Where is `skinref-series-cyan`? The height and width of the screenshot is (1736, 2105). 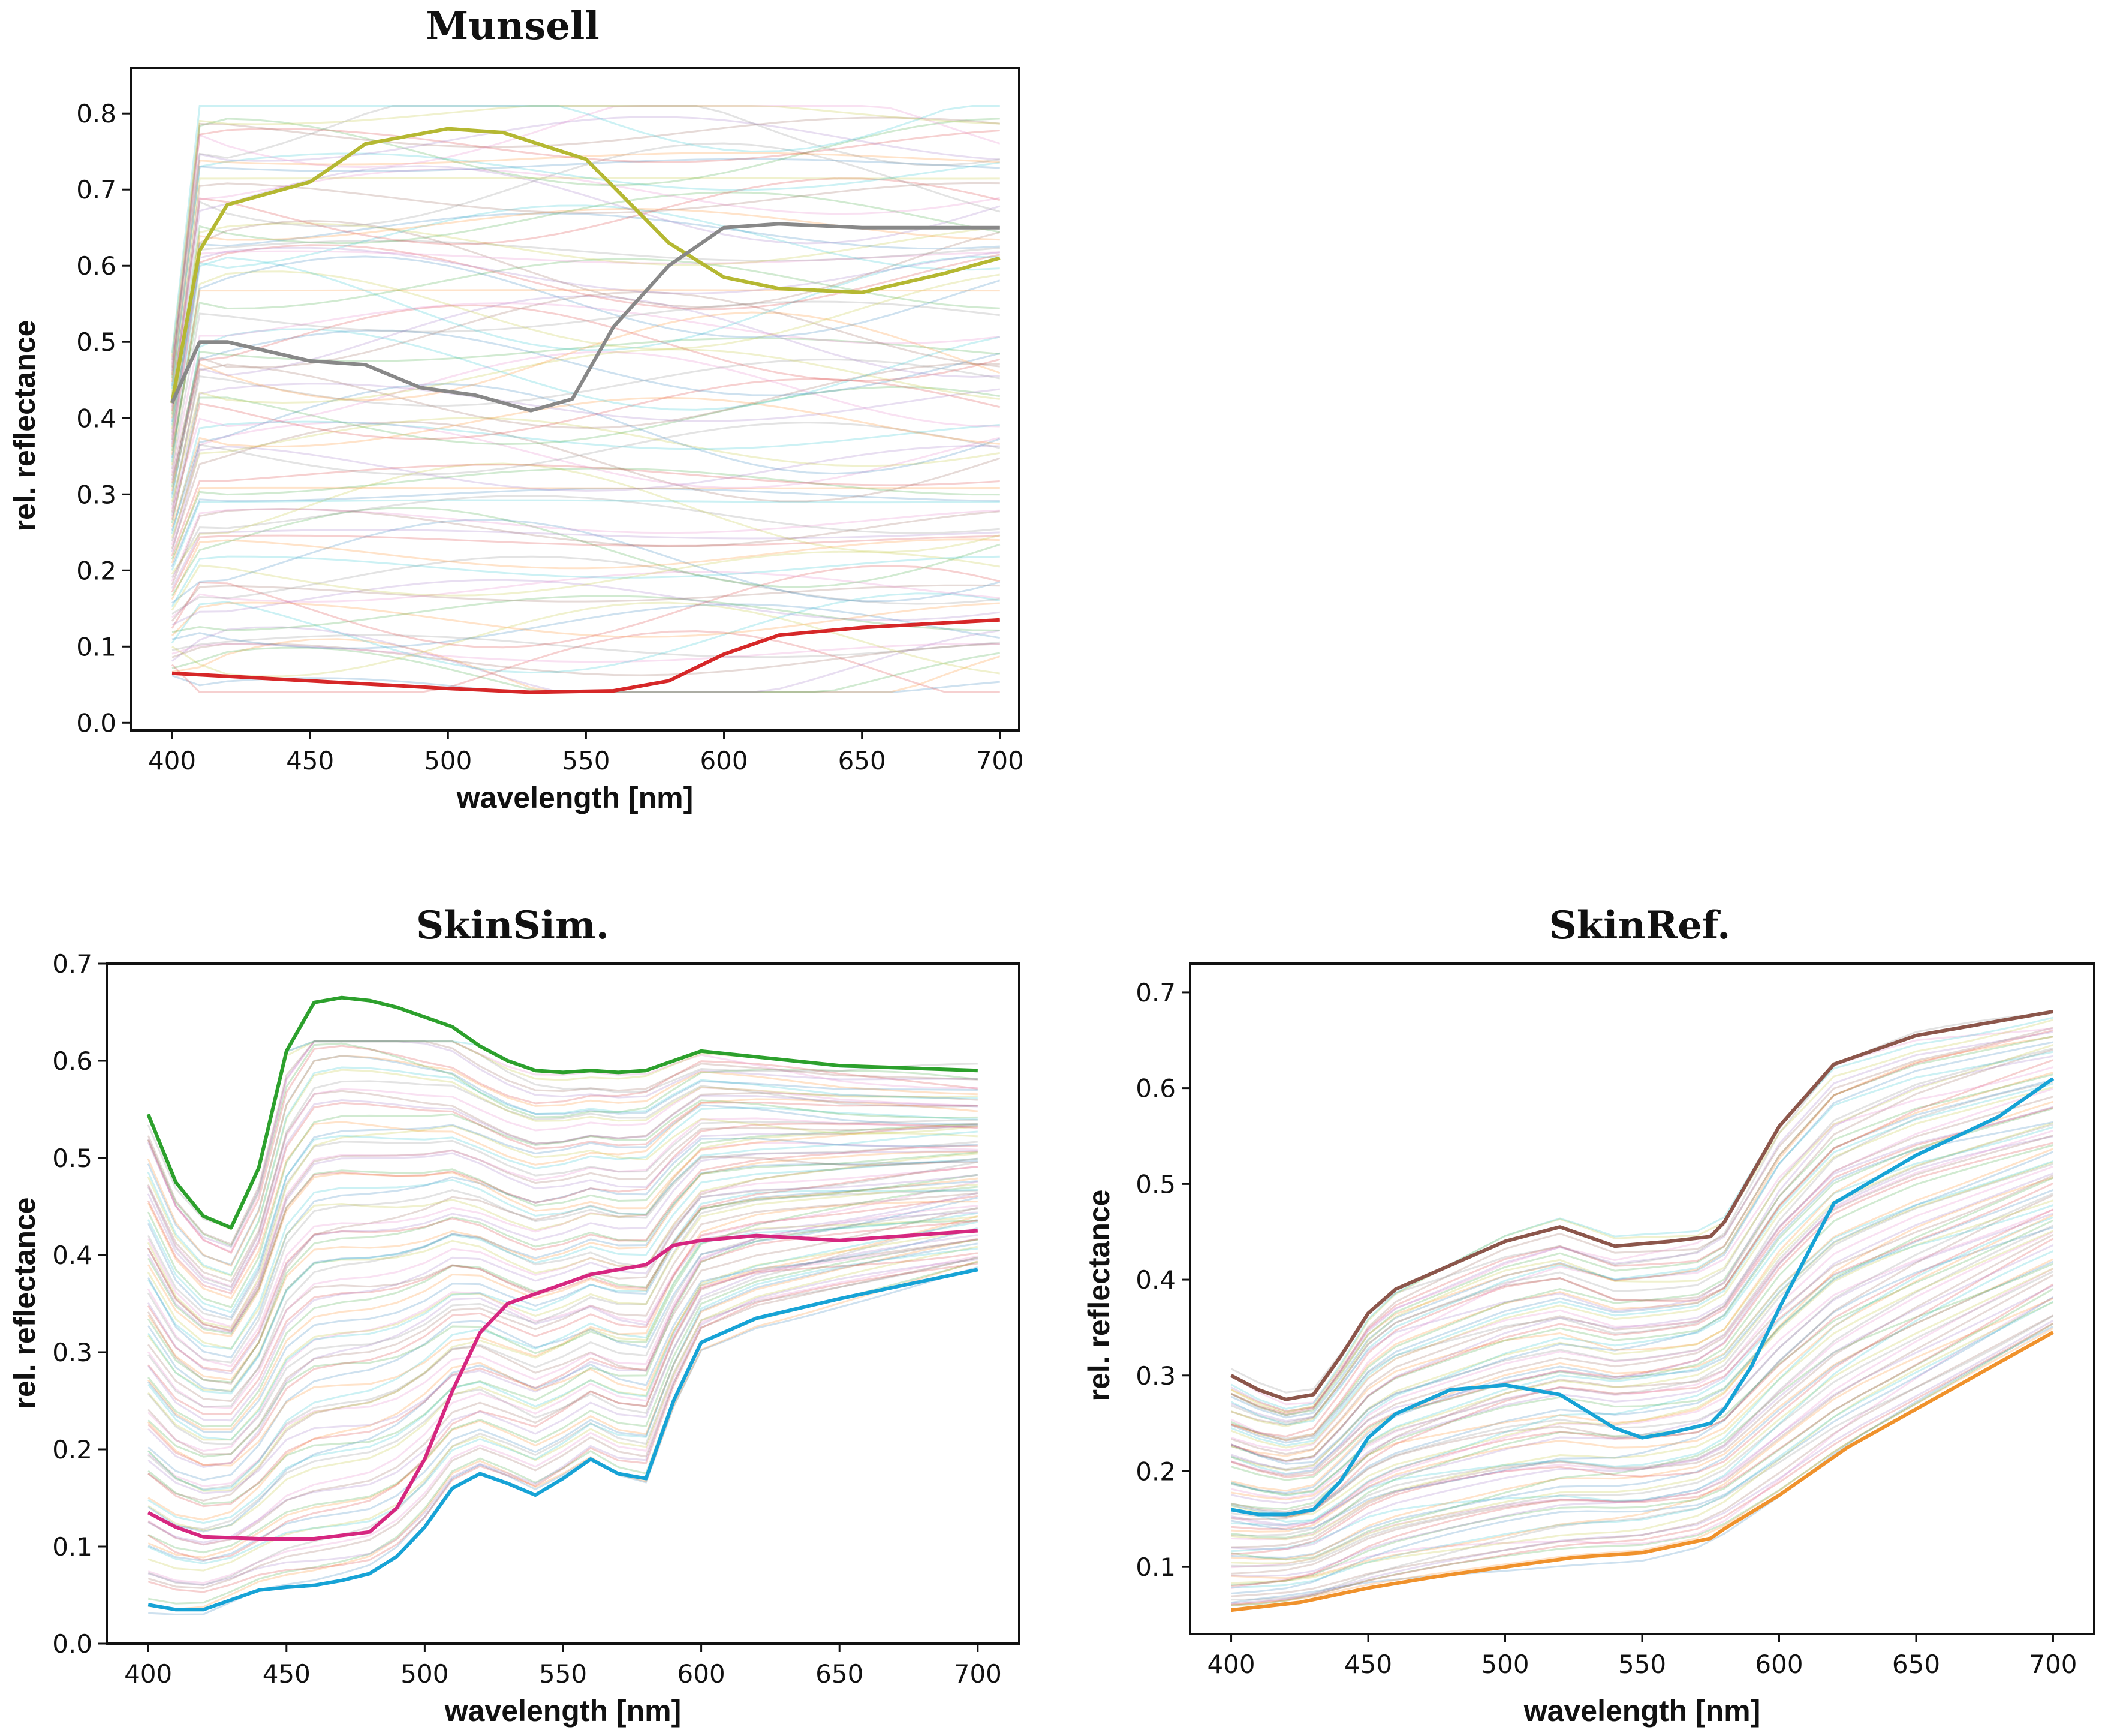 skinref-series-cyan is located at coordinates (1642, 1297).